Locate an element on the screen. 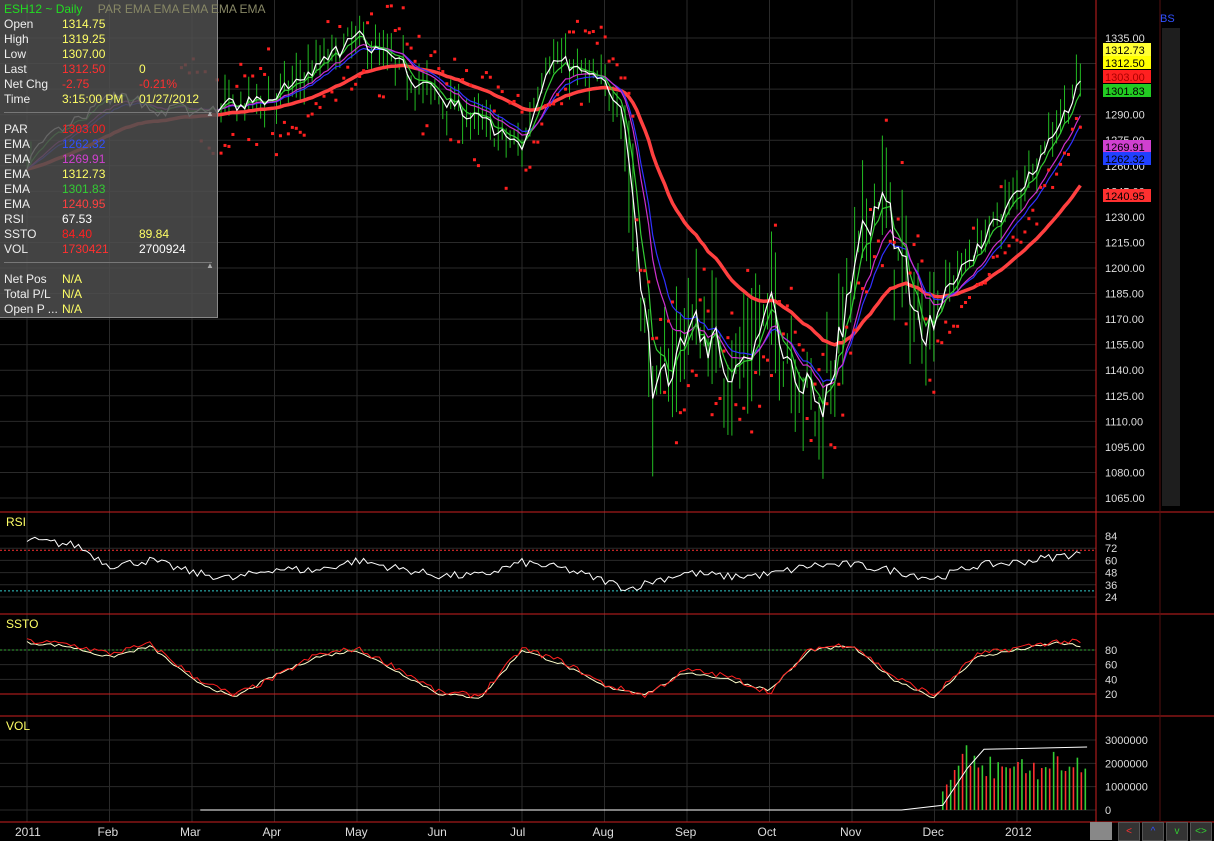 Image resolution: width=1214 pixels, height=841 pixels. x-axis-label: Jul is located at coordinates (517, 832).